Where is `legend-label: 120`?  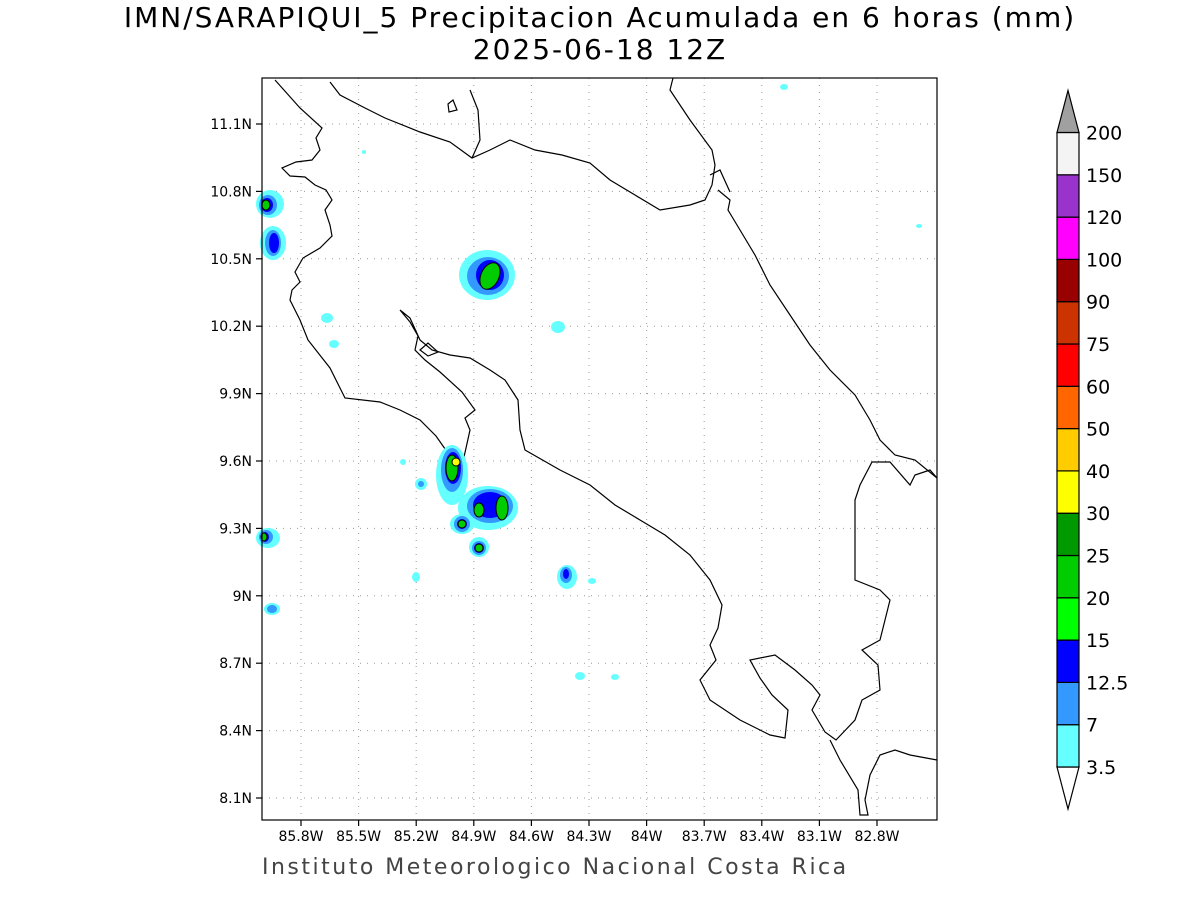 legend-label: 120 is located at coordinates (1104, 218).